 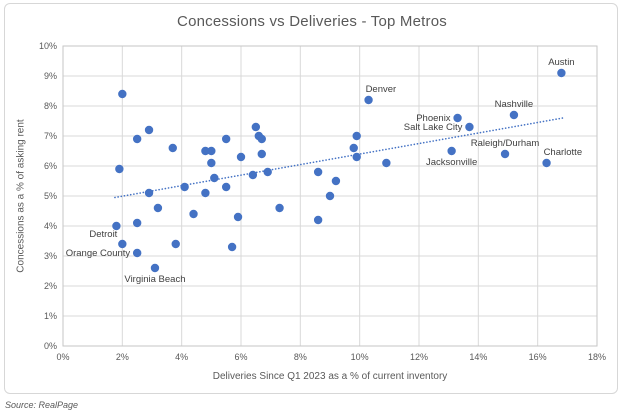 What do you see at coordinates (561, 62) in the screenshot?
I see `data-point-label: Austin` at bounding box center [561, 62].